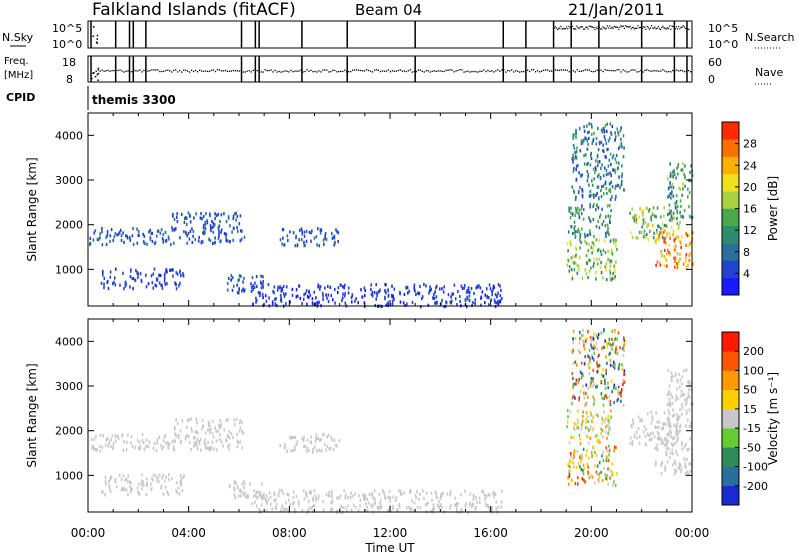 The height and width of the screenshot is (554, 800). I want to click on nsky-tick-bottom: 10^0, so click(67, 44).